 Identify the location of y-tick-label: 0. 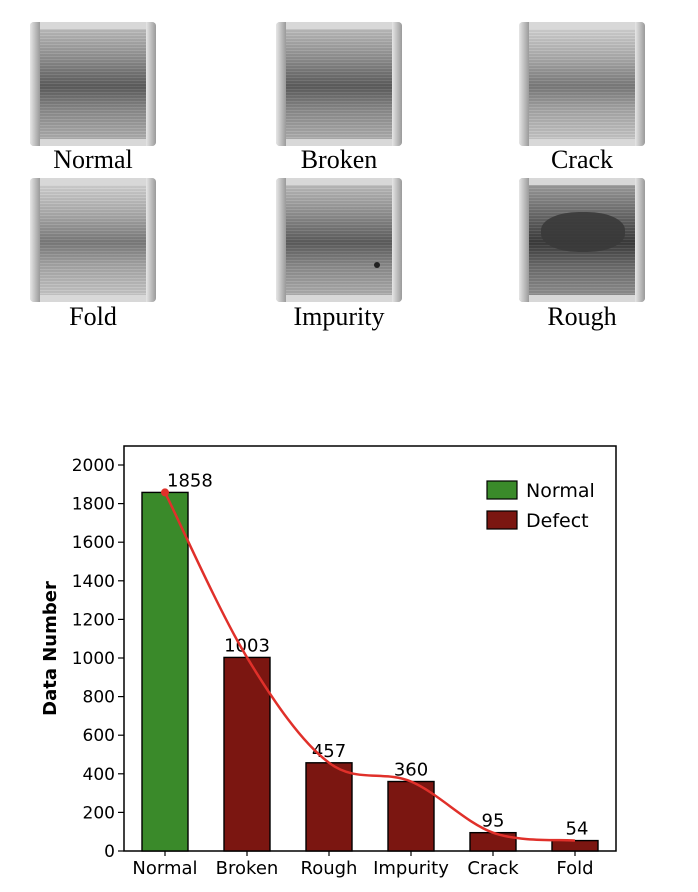
(109, 852).